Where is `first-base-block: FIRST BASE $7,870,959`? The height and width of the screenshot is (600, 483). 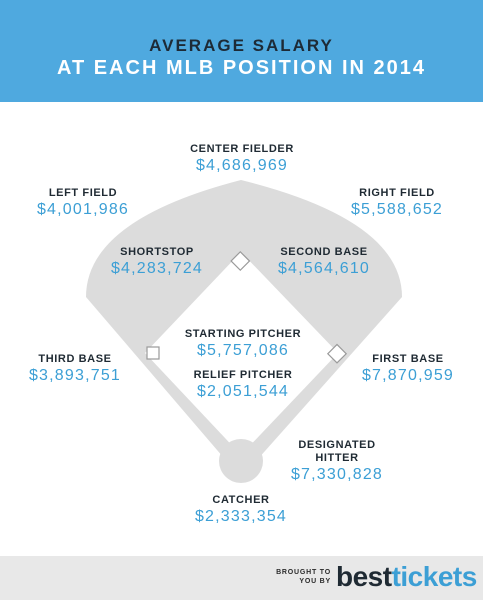 first-base-block: FIRST BASE $7,870,959 is located at coordinates (408, 369).